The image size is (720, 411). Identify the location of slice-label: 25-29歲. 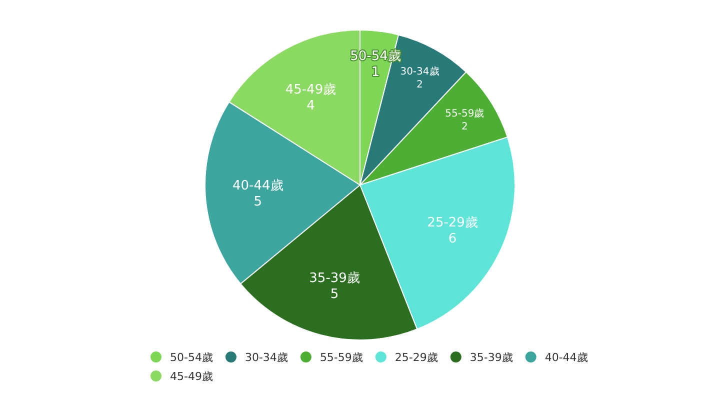
(452, 223).